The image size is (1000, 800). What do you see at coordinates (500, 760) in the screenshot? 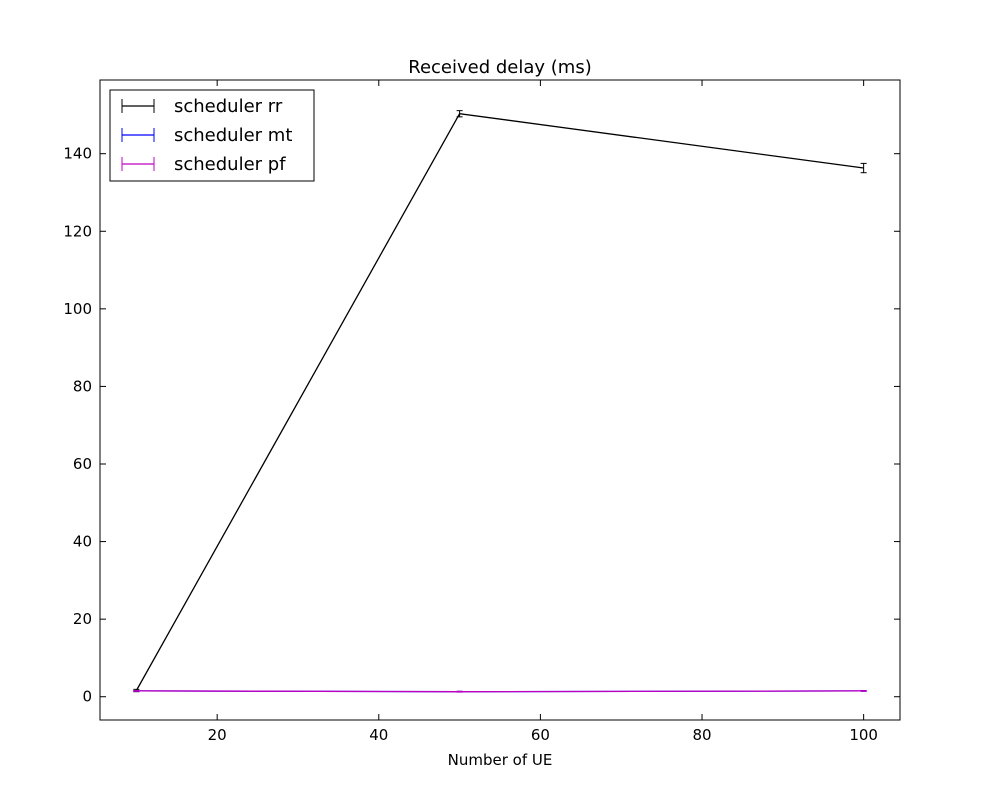
I see `x-axis-label: Number of UE` at bounding box center [500, 760].